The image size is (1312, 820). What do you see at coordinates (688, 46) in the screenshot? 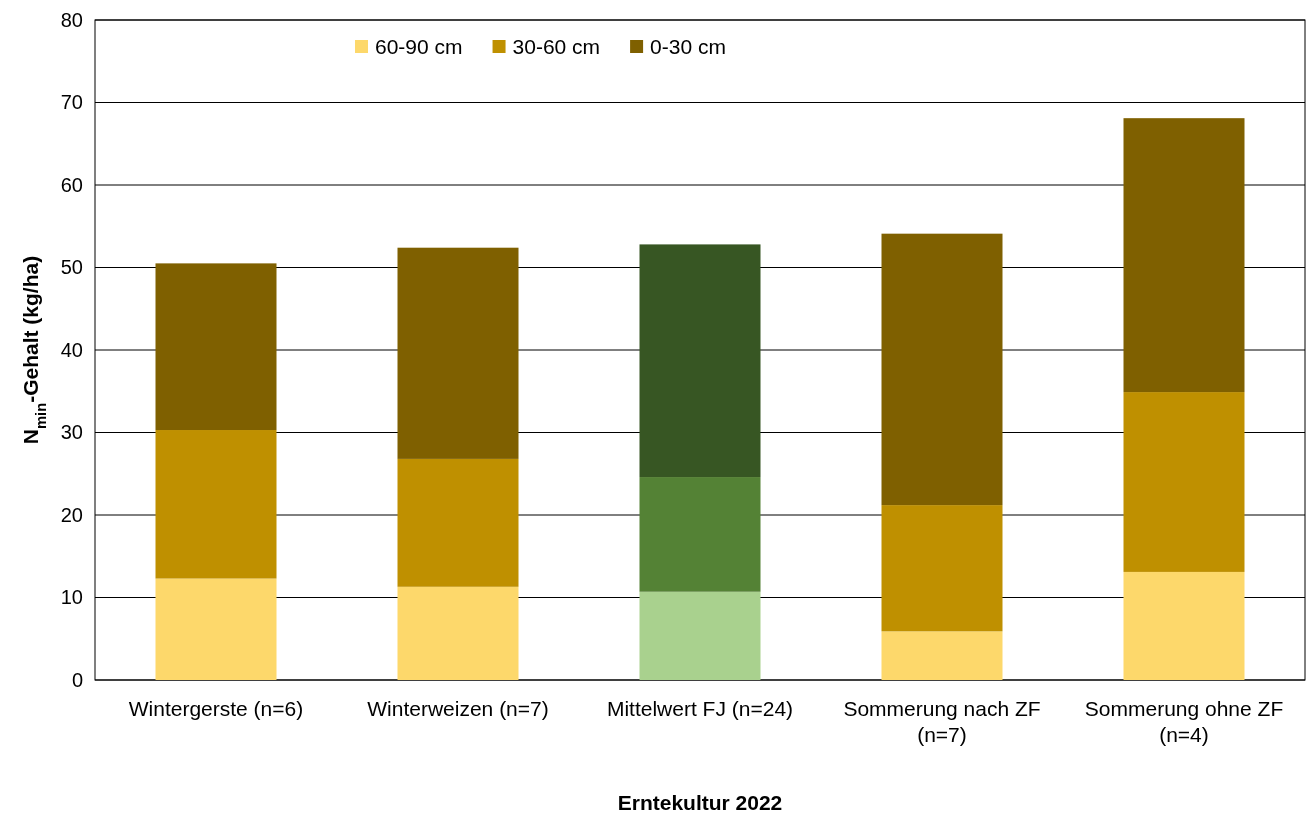
I see `legend-label: 0-30 cm` at bounding box center [688, 46].